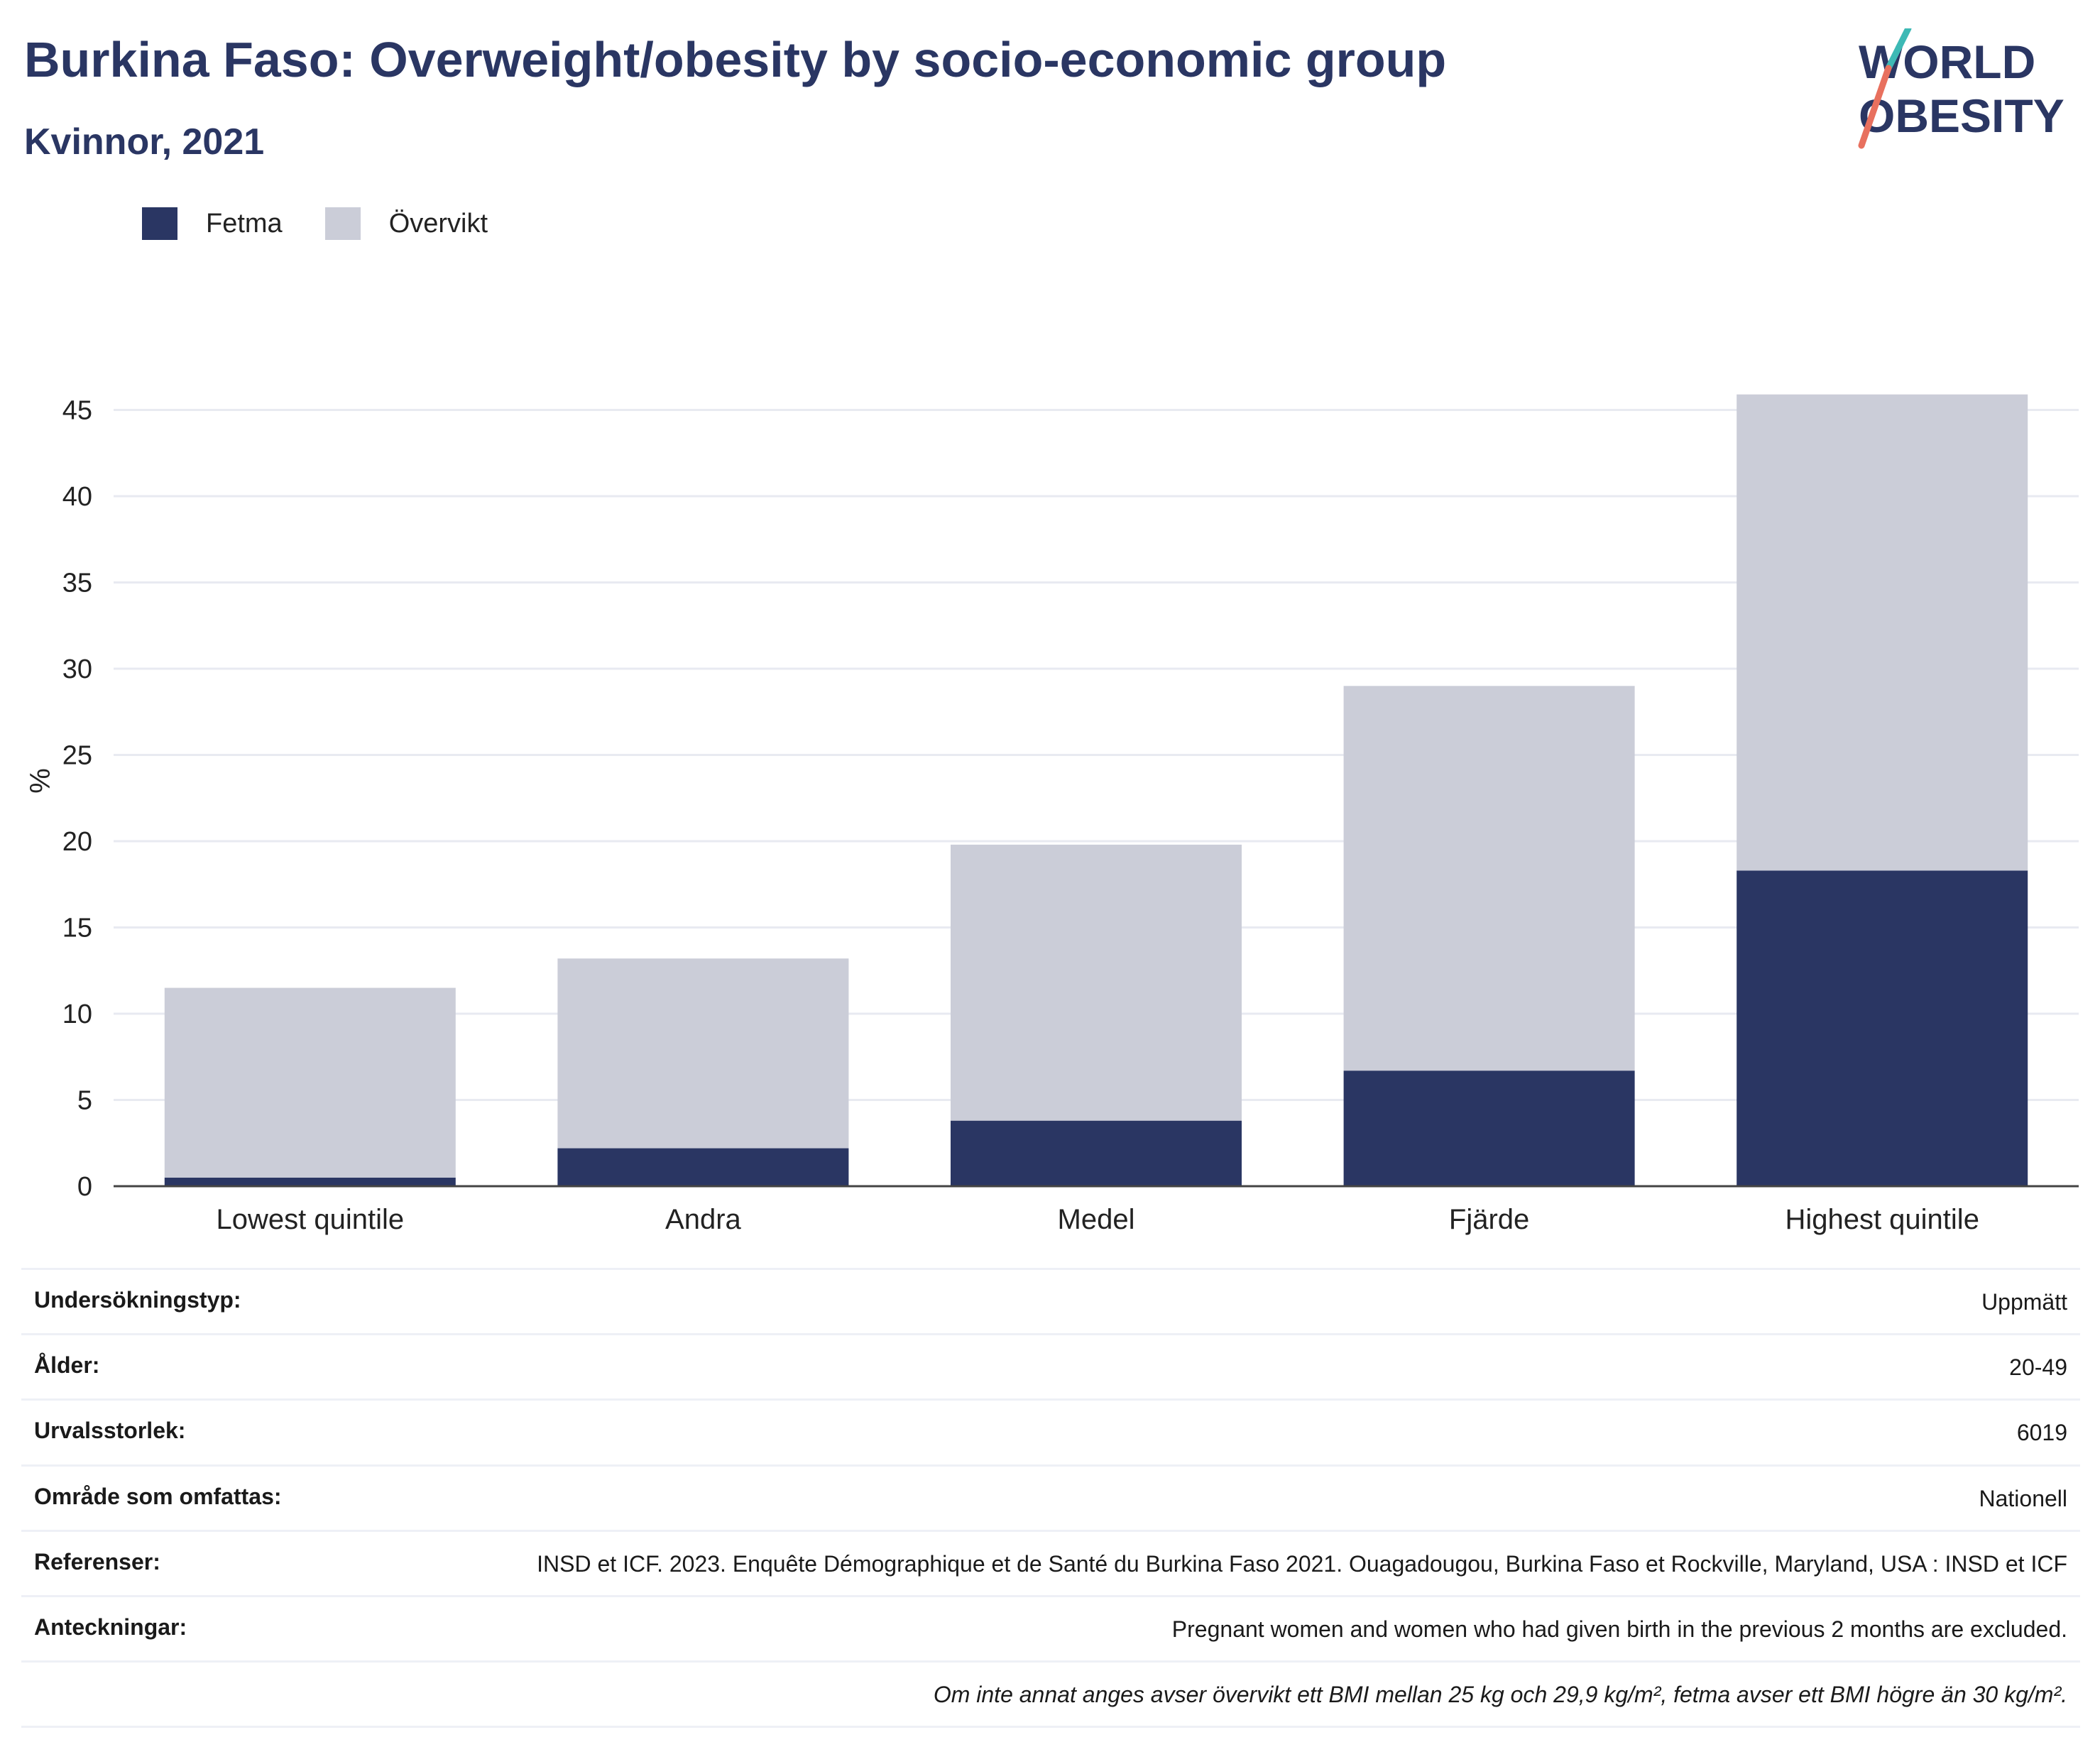 This screenshot has width=2100, height=1747. I want to click on info-label: Ålder:, so click(67, 1365).